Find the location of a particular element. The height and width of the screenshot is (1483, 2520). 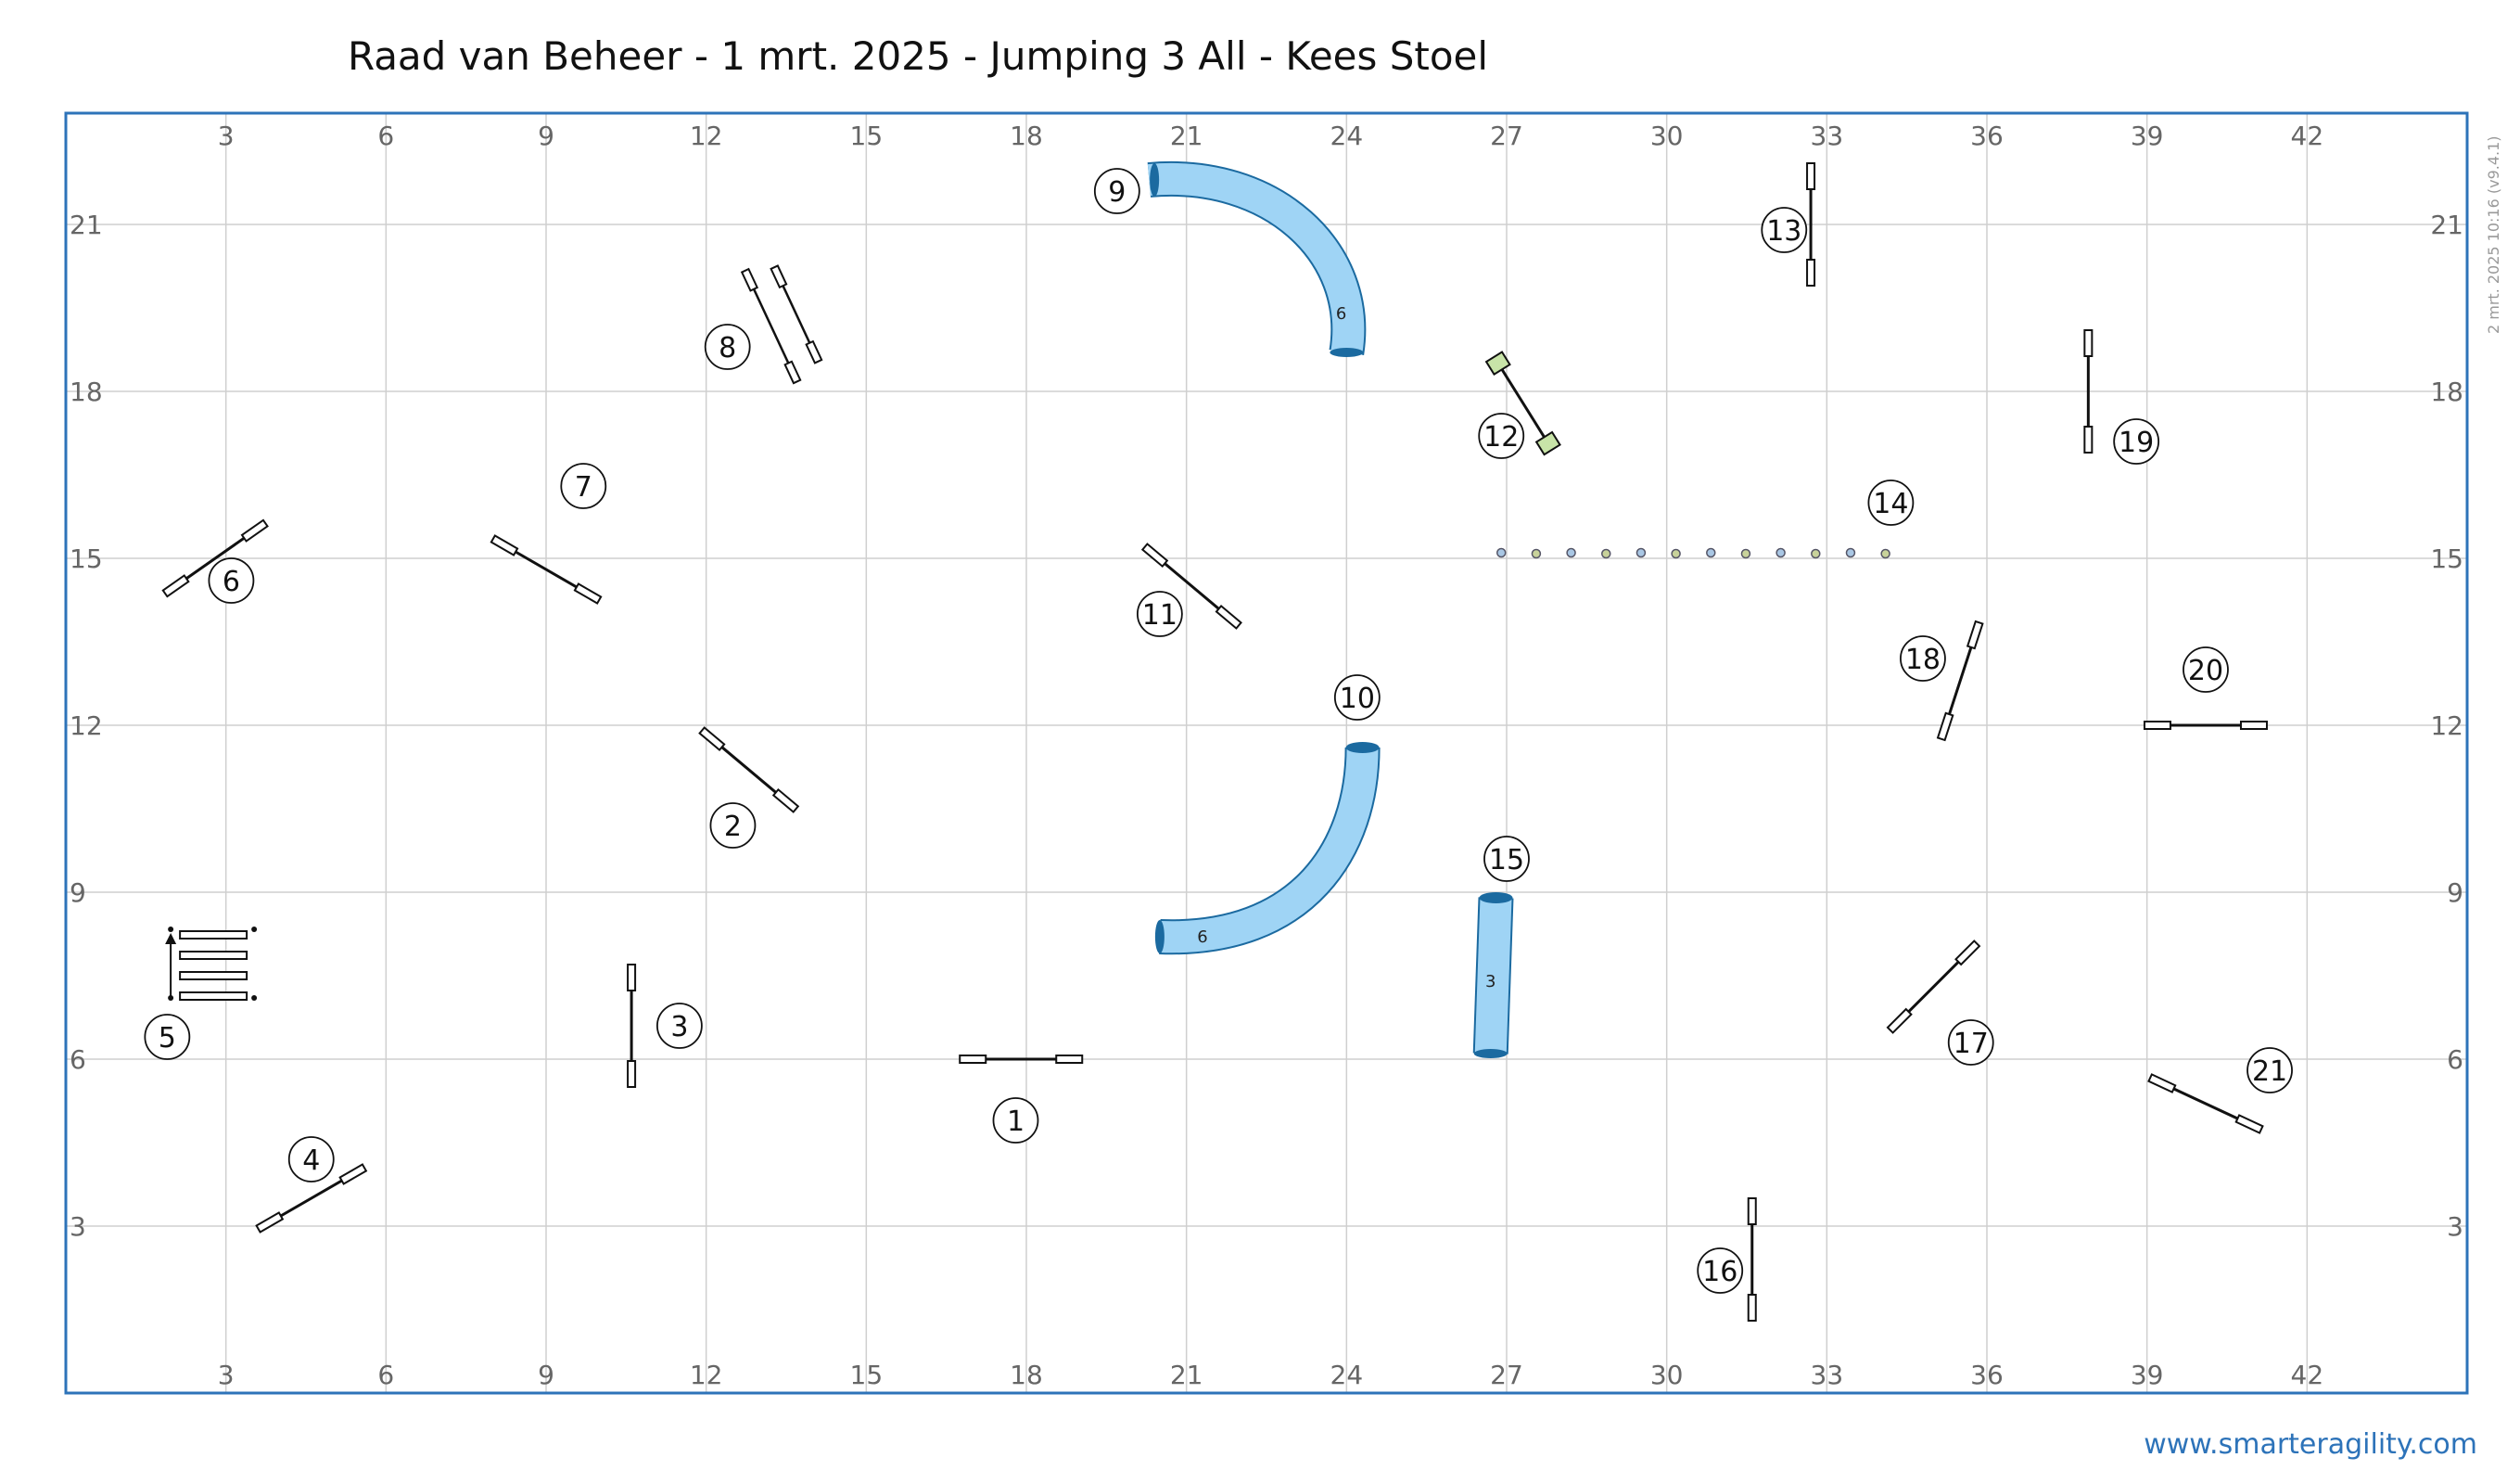

svg-text: 12 is located at coordinates (1501, 437).